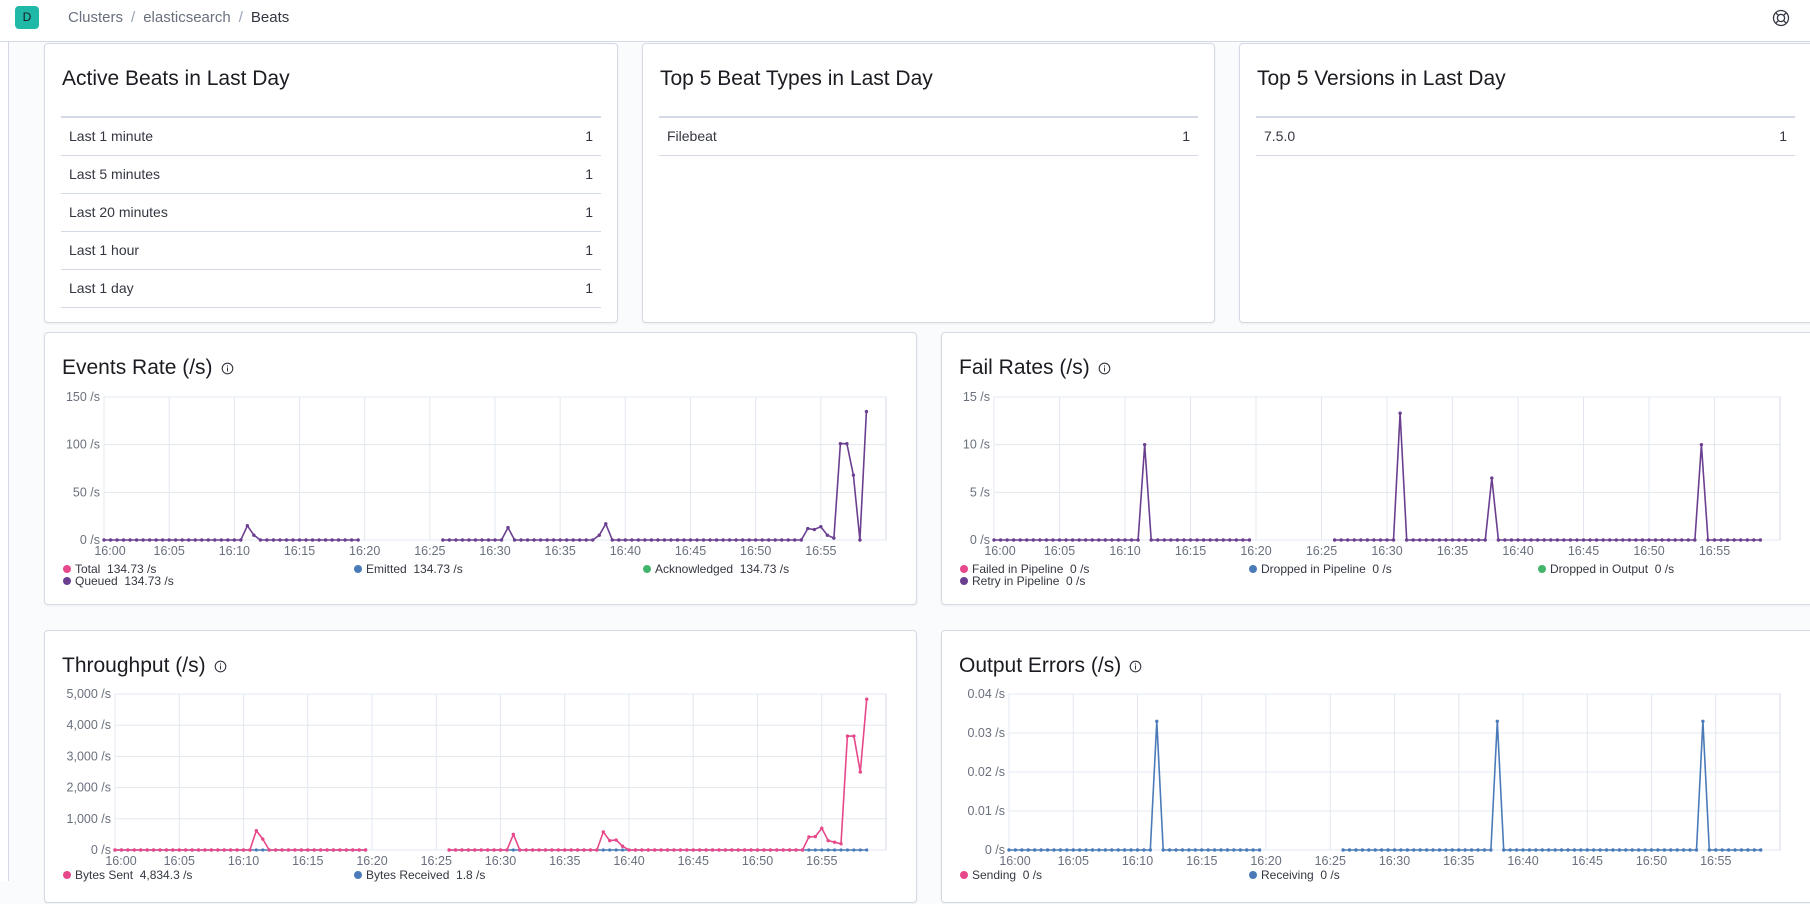  Describe the element at coordinates (964, 875) in the screenshot. I see `legend-swatch` at that location.